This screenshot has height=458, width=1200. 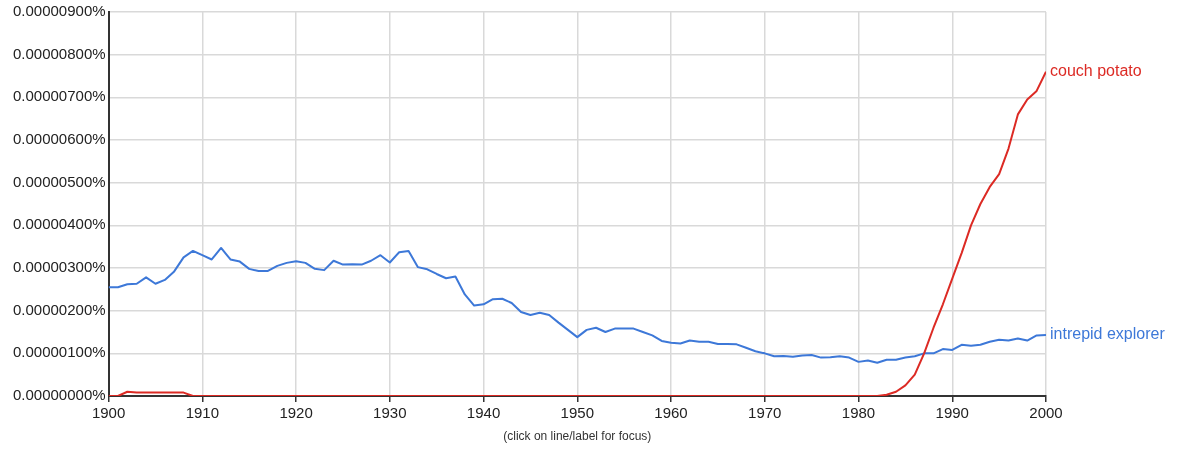 I want to click on x-tick-label: 1980, so click(x=858, y=413).